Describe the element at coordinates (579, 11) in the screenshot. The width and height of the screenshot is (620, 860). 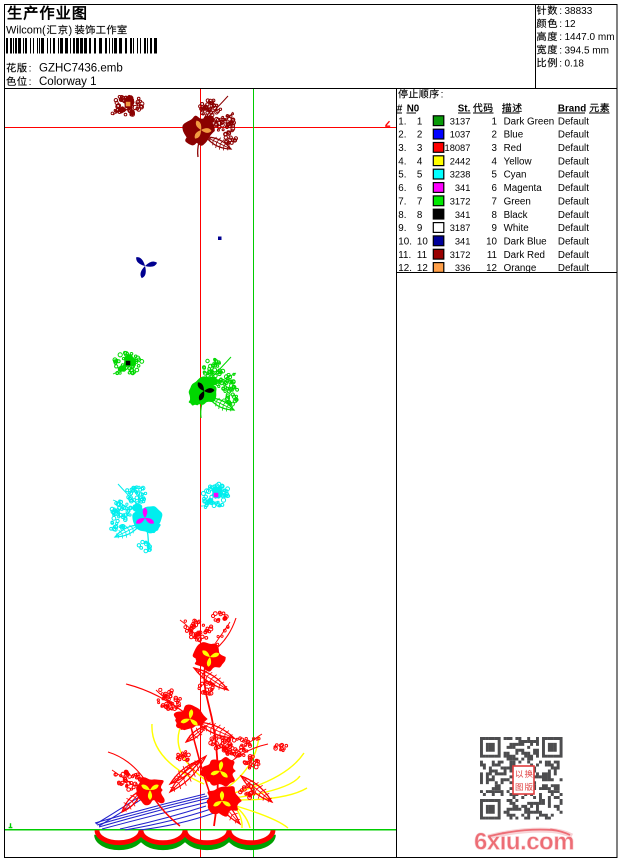
I see `svg-text: 38833` at that location.